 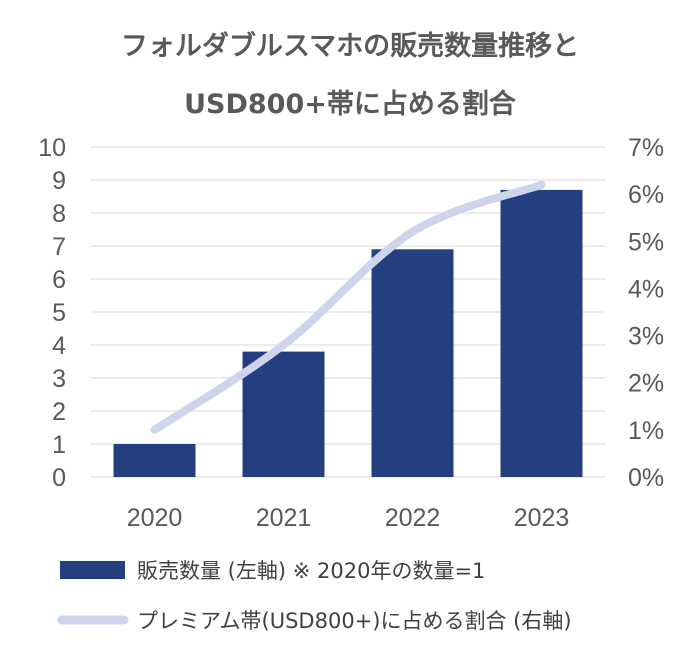 What do you see at coordinates (646, 289) in the screenshot?
I see `right-tick-label: 4%` at bounding box center [646, 289].